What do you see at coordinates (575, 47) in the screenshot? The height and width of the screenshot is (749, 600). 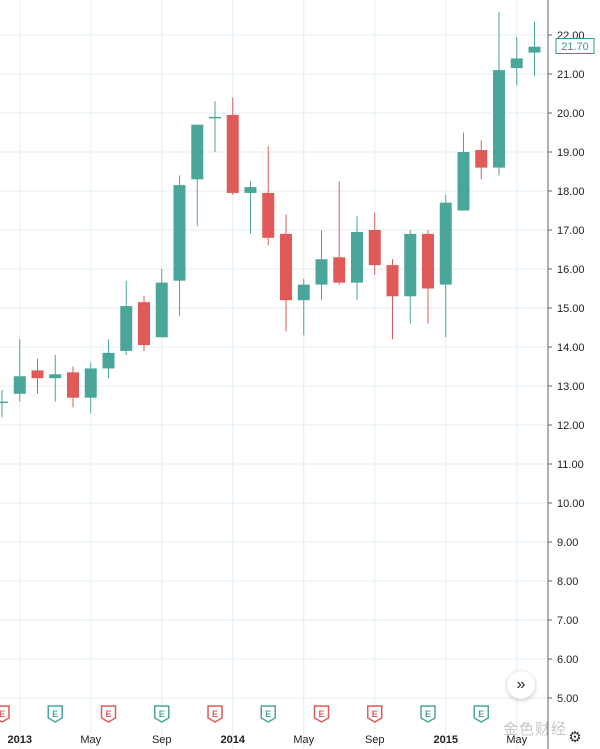 I see `last-price-value: 21.70` at bounding box center [575, 47].